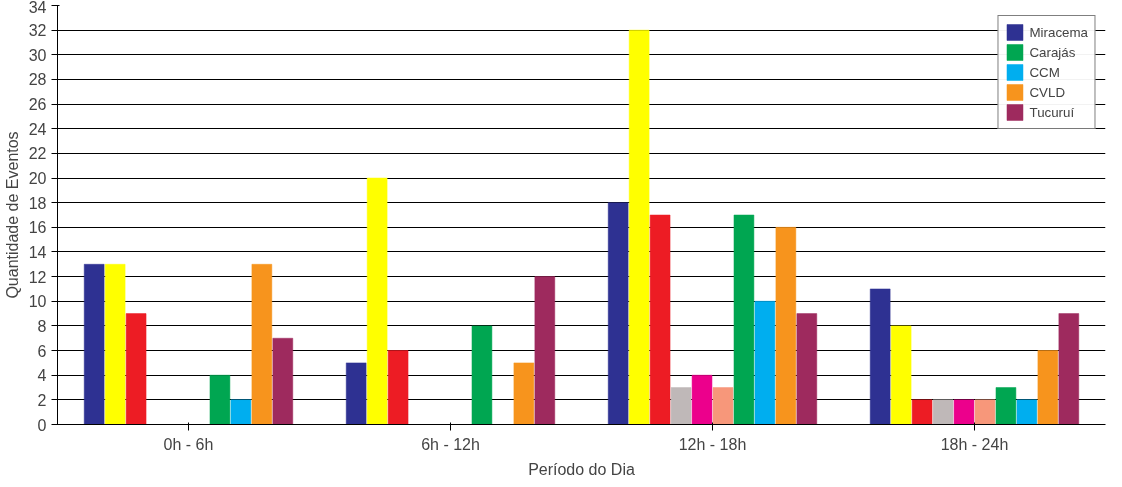 The image size is (1122, 487). I want to click on x-axis-title: Período do Dia, so click(581, 469).